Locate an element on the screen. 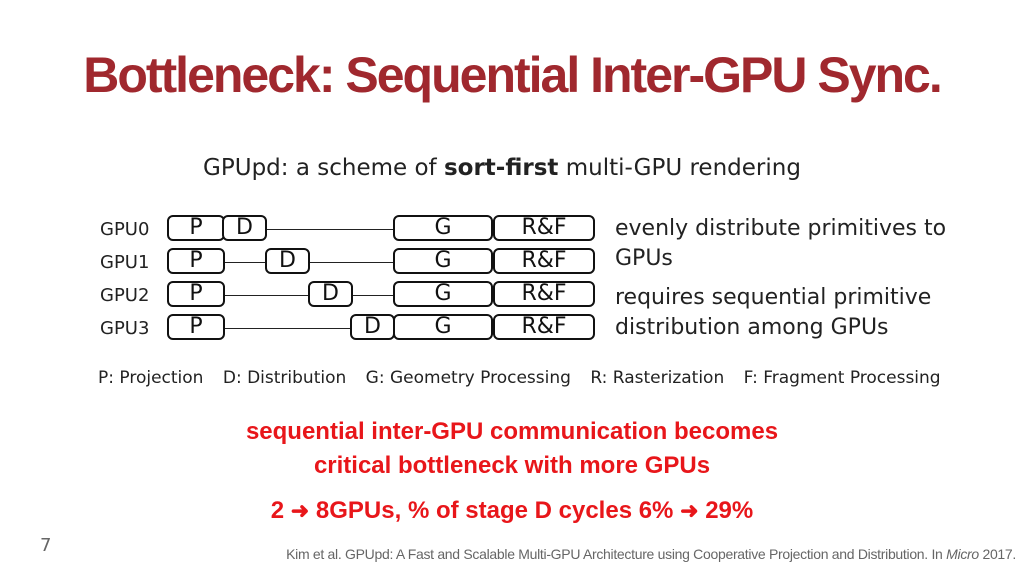 This screenshot has width=1024, height=576. legend-rasterization: R: Rasterization is located at coordinates (657, 378).